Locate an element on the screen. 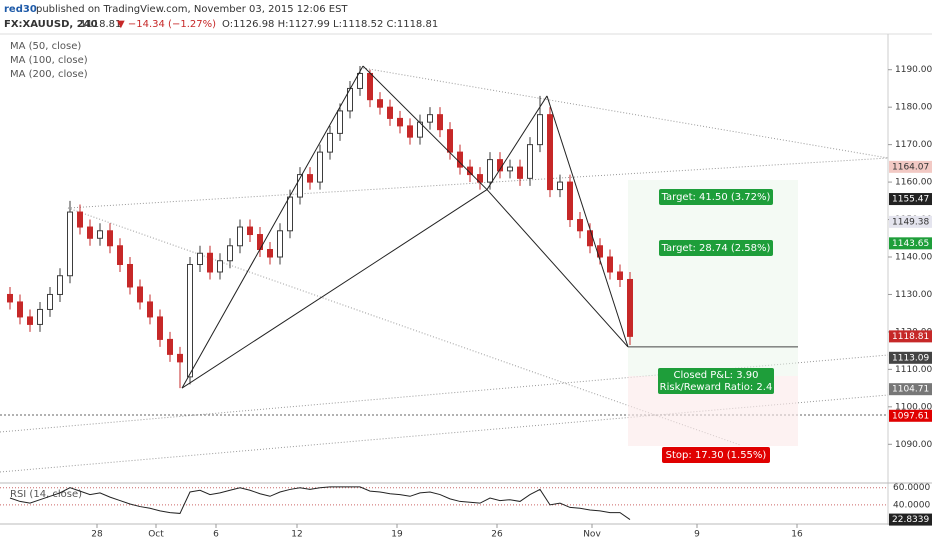  legend-entry: MA (200, close) is located at coordinates (49, 74).